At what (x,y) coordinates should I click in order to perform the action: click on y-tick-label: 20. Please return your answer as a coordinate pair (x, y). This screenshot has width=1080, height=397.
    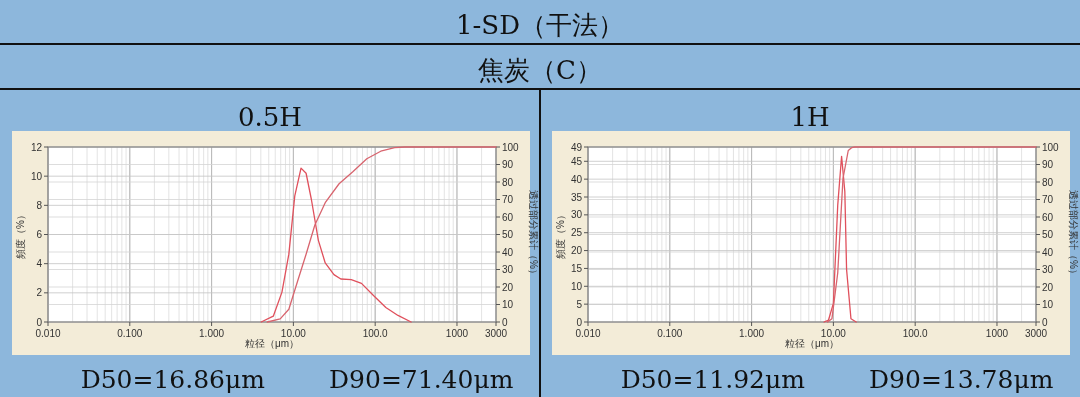
    Looking at the image, I should click on (576, 251).